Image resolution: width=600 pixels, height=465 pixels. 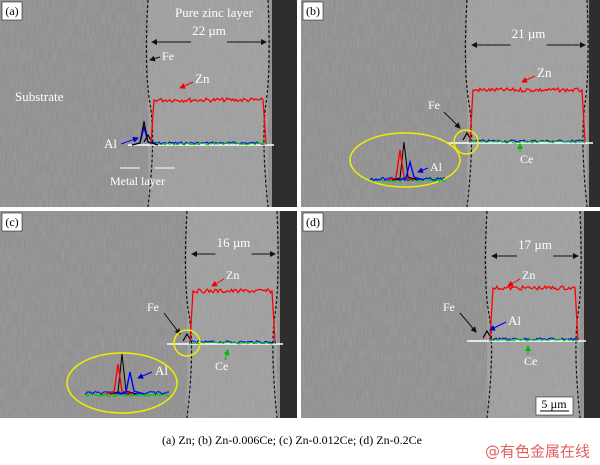 I want to click on label: Metal layer, so click(x=137, y=181).